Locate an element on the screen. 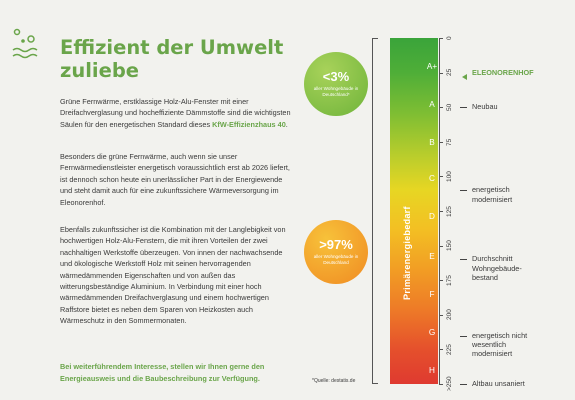  scale-tick-label: 75 is located at coordinates (449, 142).